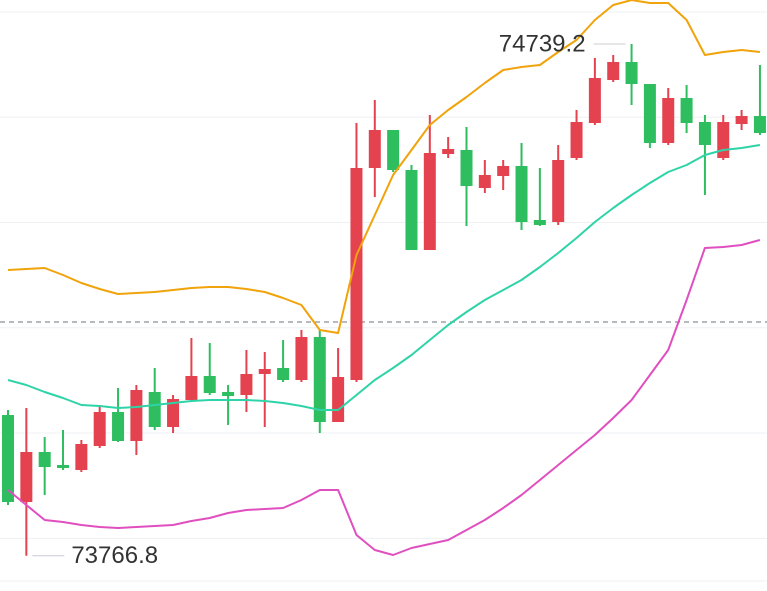 This screenshot has height=591, width=767. Describe the element at coordinates (542, 43) in the screenshot. I see `high-annotation: 74739.2` at that location.